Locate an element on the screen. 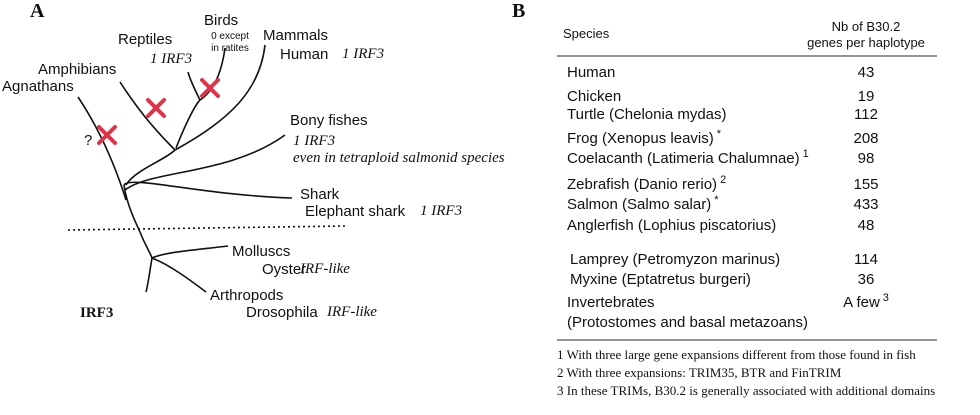 The width and height of the screenshot is (980, 415). count: A few 3 is located at coordinates (866, 302).